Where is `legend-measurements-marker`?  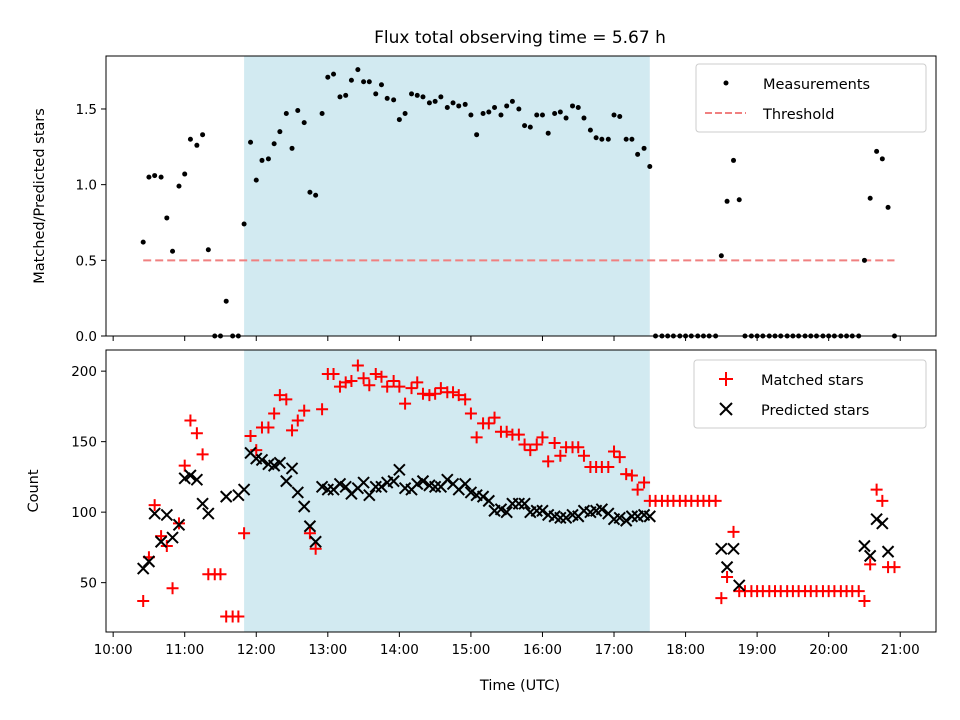 legend-measurements-marker is located at coordinates (726, 83).